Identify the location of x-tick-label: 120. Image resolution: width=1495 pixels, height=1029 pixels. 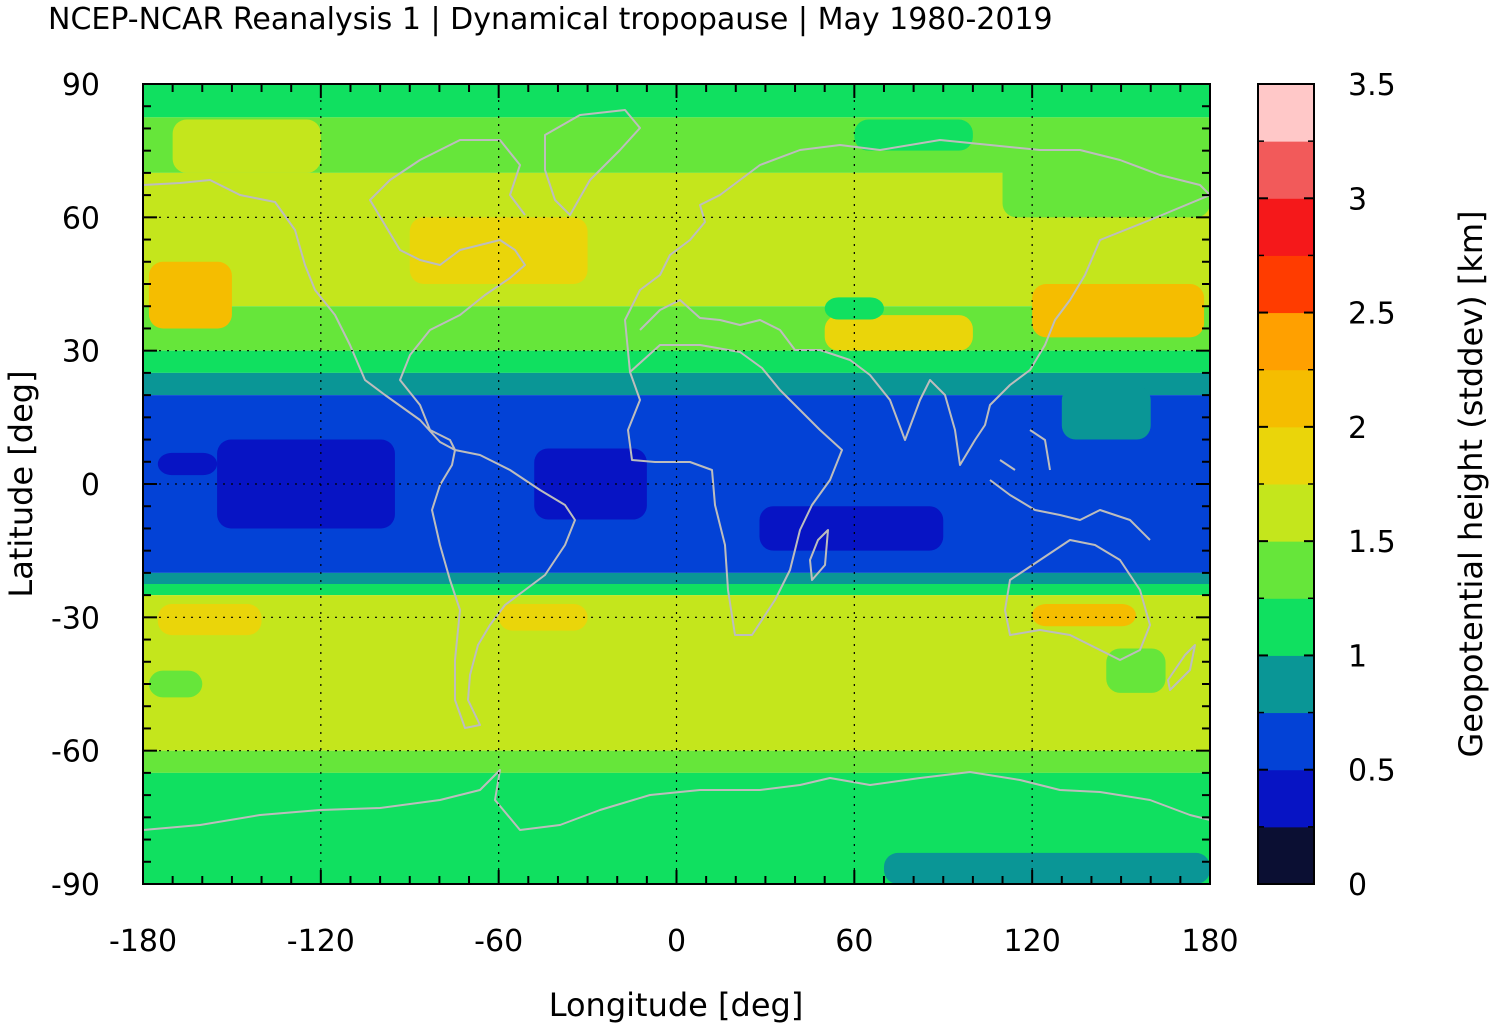
(1032, 941).